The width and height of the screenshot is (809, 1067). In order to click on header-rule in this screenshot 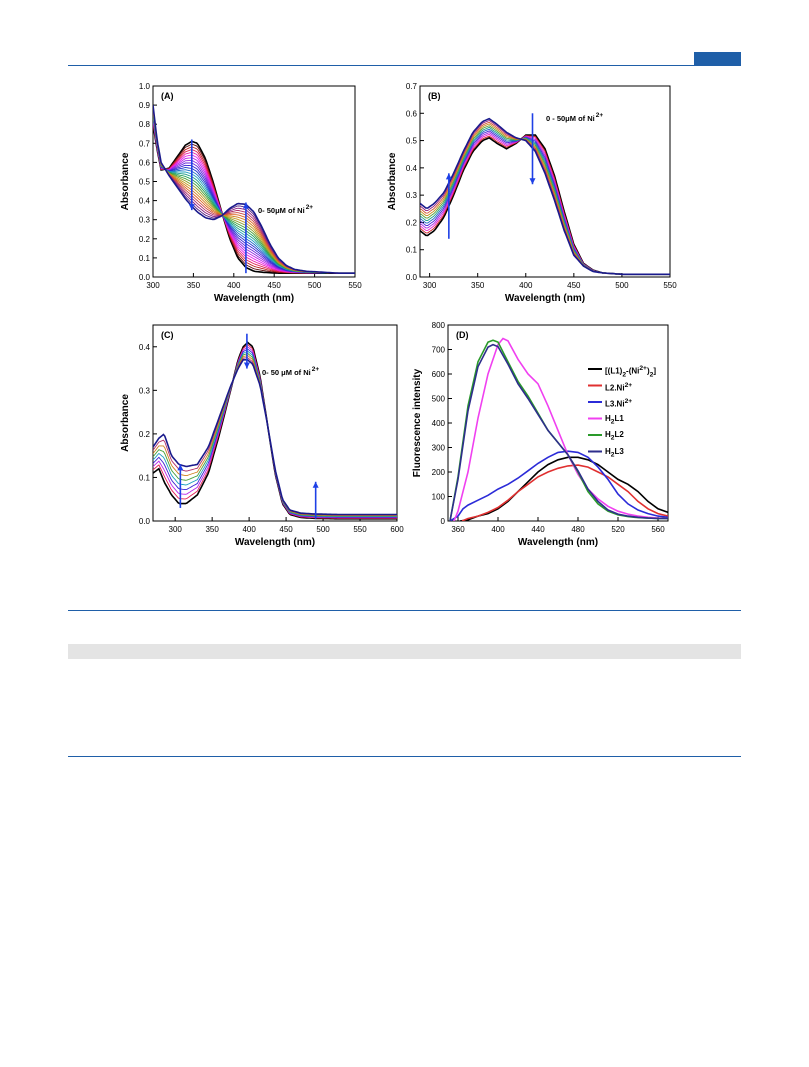, I will do `click(404, 65)`.